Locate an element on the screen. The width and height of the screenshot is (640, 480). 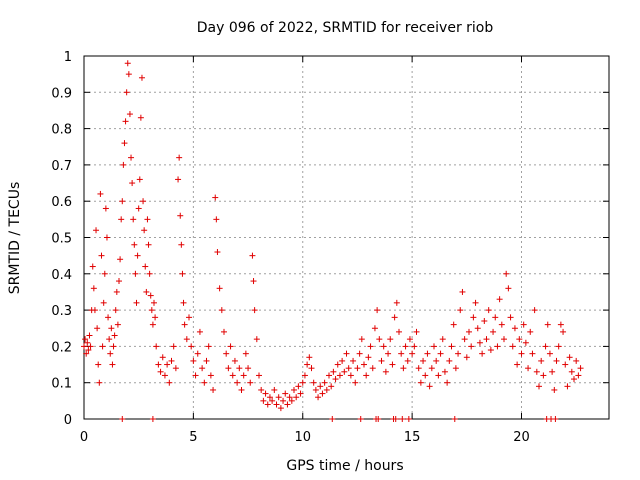
x-tick-label: 0 is located at coordinates (84, 437).